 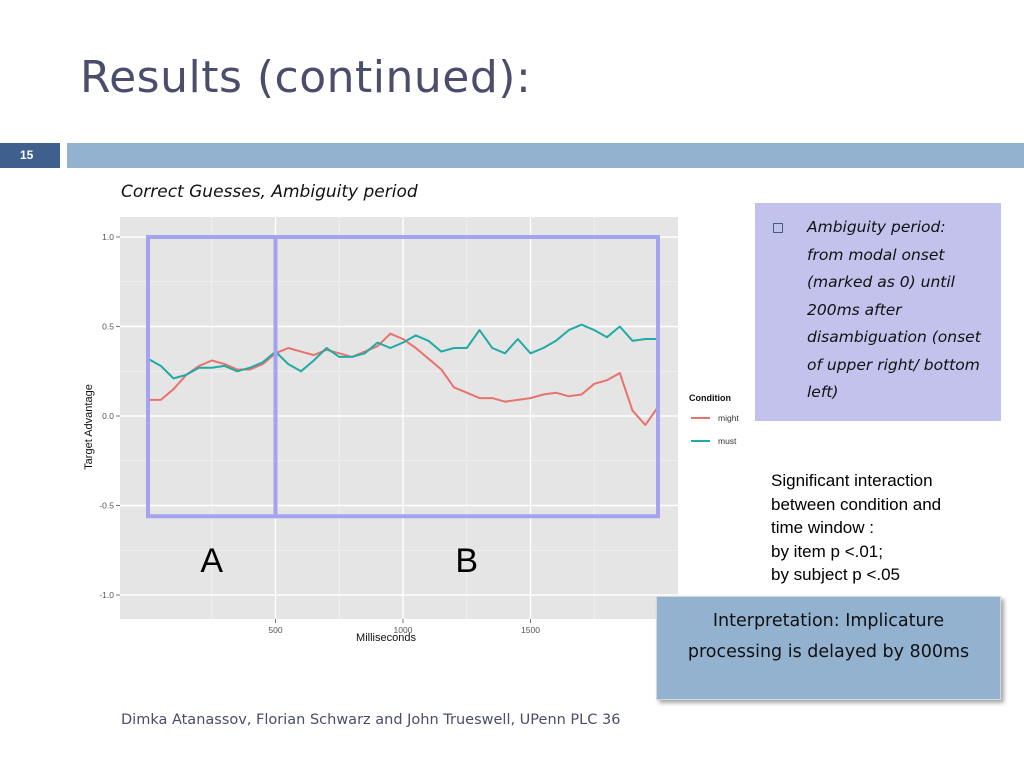 I want to click on y-axis: -1.0 -0.5 0.0 0.5 1.0, so click(x=109, y=416).